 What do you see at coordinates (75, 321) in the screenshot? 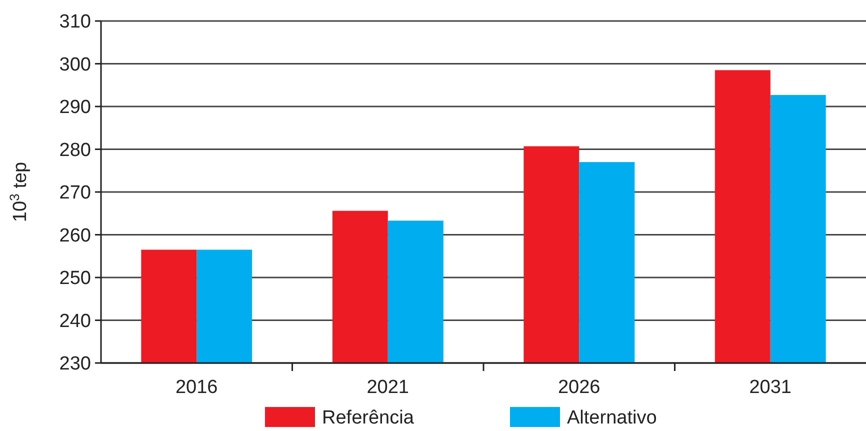
I see `y-tick-label: 240` at bounding box center [75, 321].